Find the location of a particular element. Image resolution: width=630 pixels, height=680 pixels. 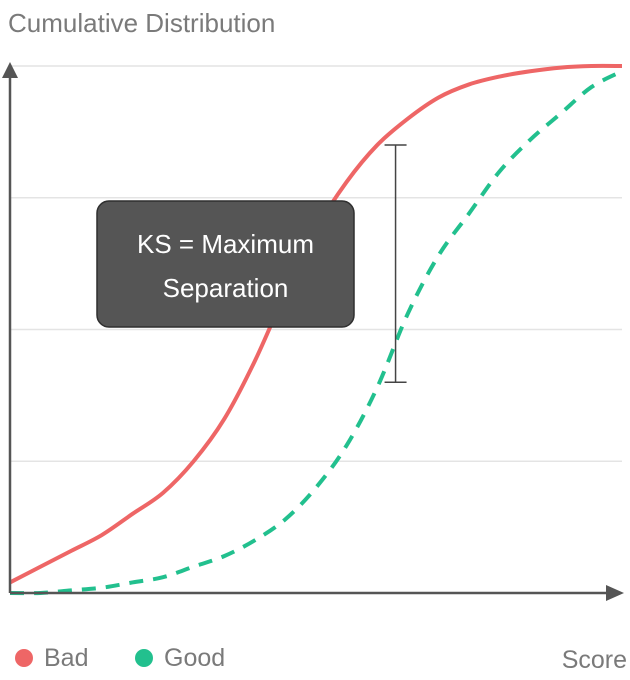

legend-label-good: Good is located at coordinates (194, 658).